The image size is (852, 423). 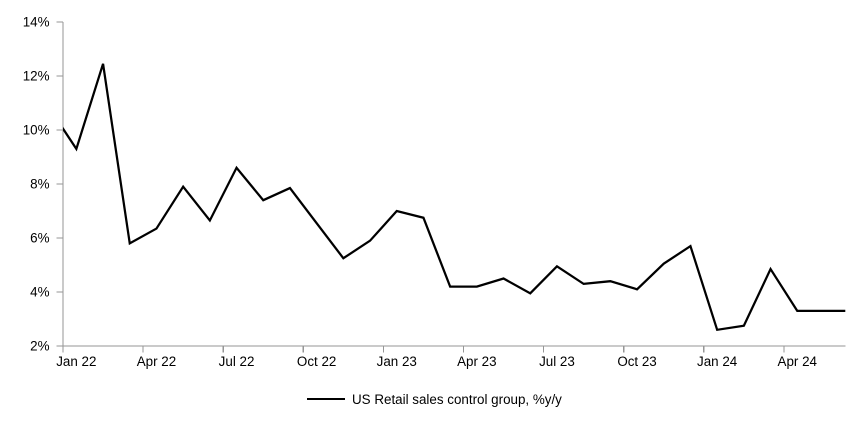 What do you see at coordinates (798, 361) in the screenshot?
I see `x-axis-tick-label: Apr 24` at bounding box center [798, 361].